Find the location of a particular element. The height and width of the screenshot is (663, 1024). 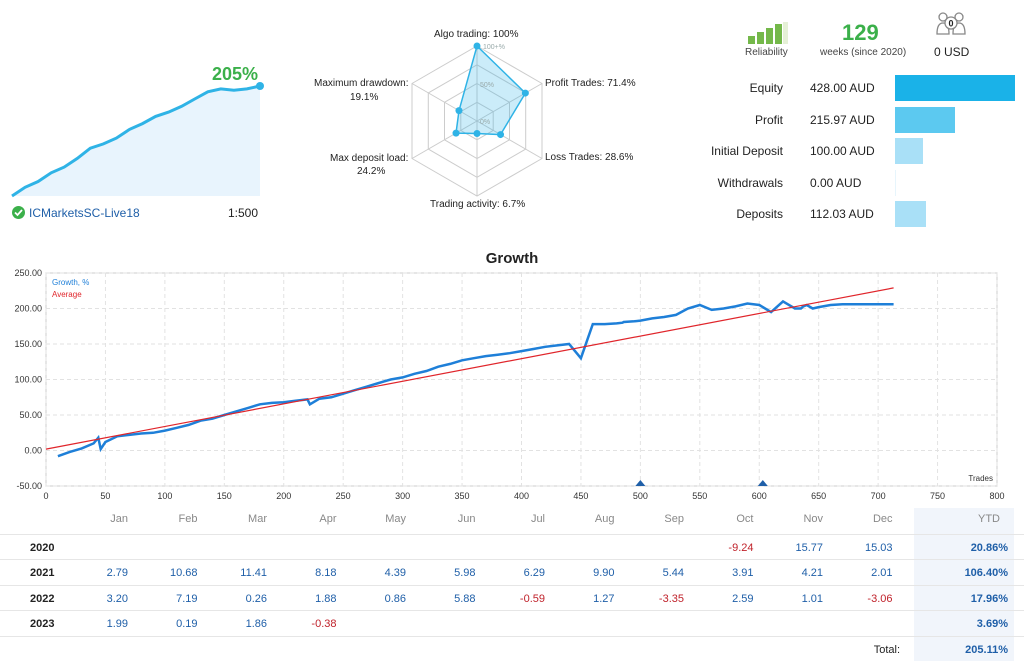

month-header: Nov is located at coordinates (813, 519).